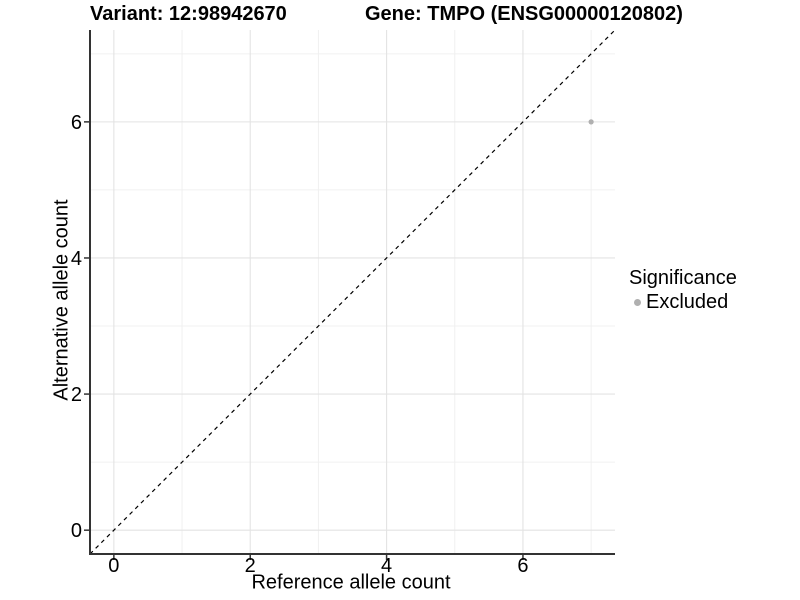 The height and width of the screenshot is (600, 800). I want to click on x-tick-label: 2, so click(250, 566).